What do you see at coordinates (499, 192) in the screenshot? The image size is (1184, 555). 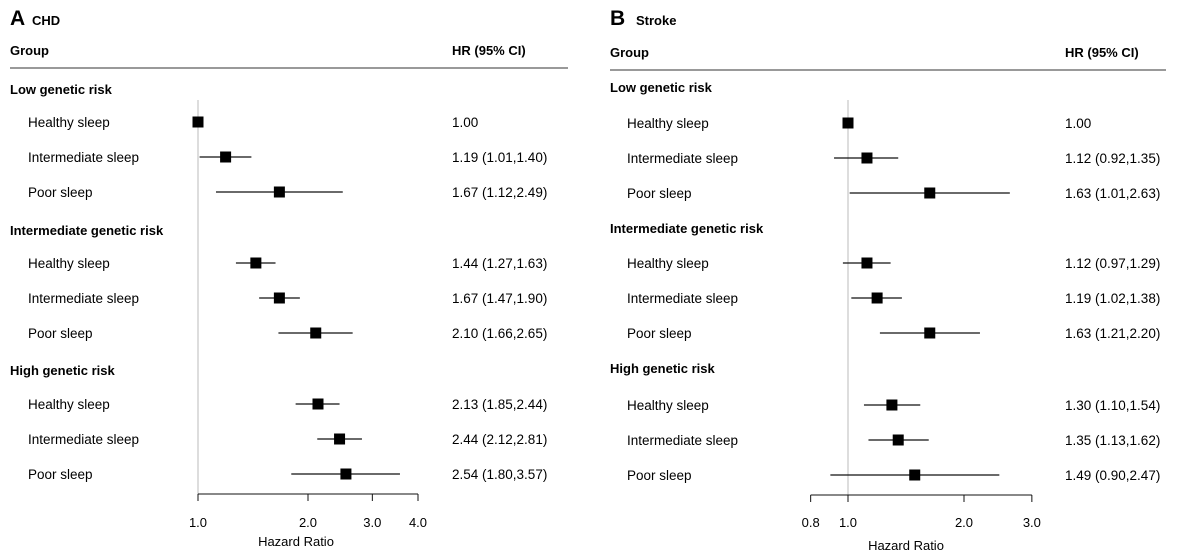 I see `hr-ci-text-0-0-2: 1.67 (1.12,2.49)` at bounding box center [499, 192].